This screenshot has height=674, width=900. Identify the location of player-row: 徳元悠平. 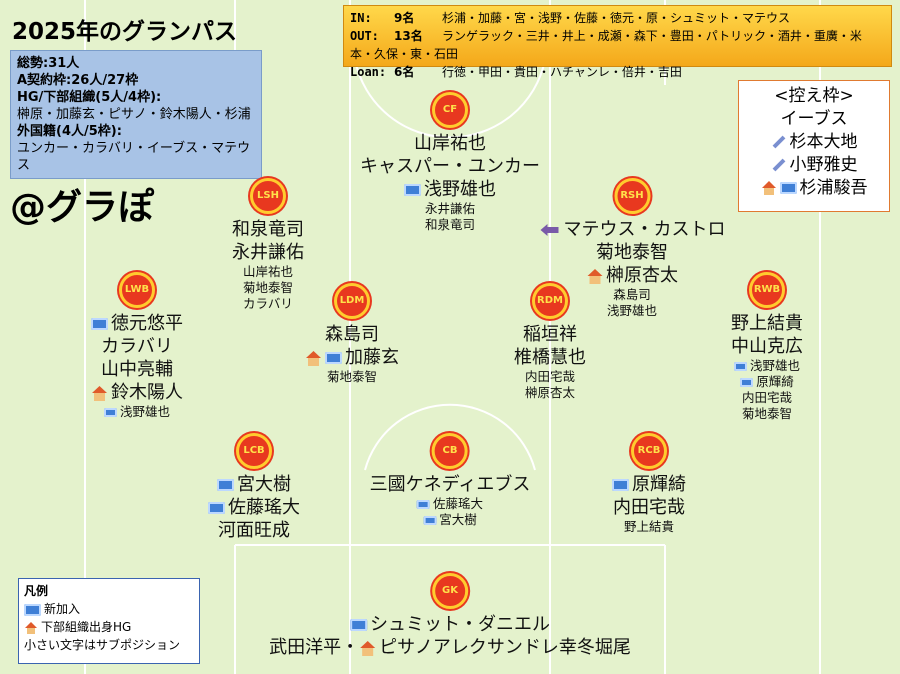
(137, 323).